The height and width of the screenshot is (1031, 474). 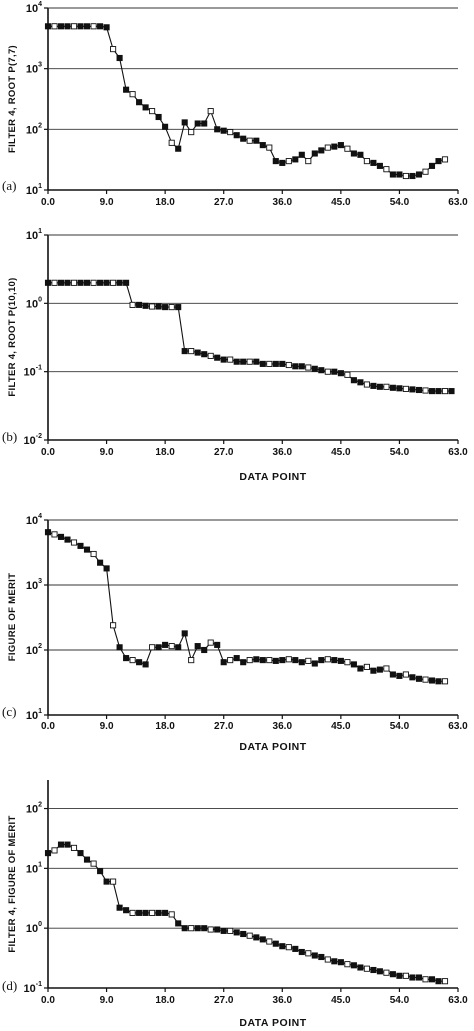 What do you see at coordinates (34, 190) in the screenshot?
I see `y-tick-label: 10¹` at bounding box center [34, 190].